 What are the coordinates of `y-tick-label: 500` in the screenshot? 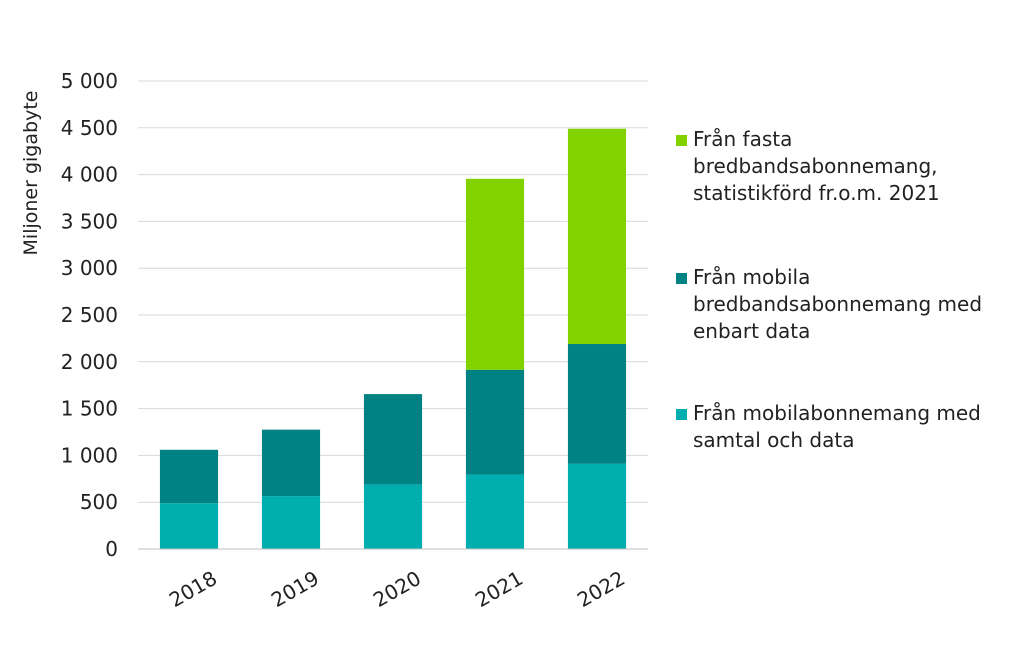 It's located at (99, 502).